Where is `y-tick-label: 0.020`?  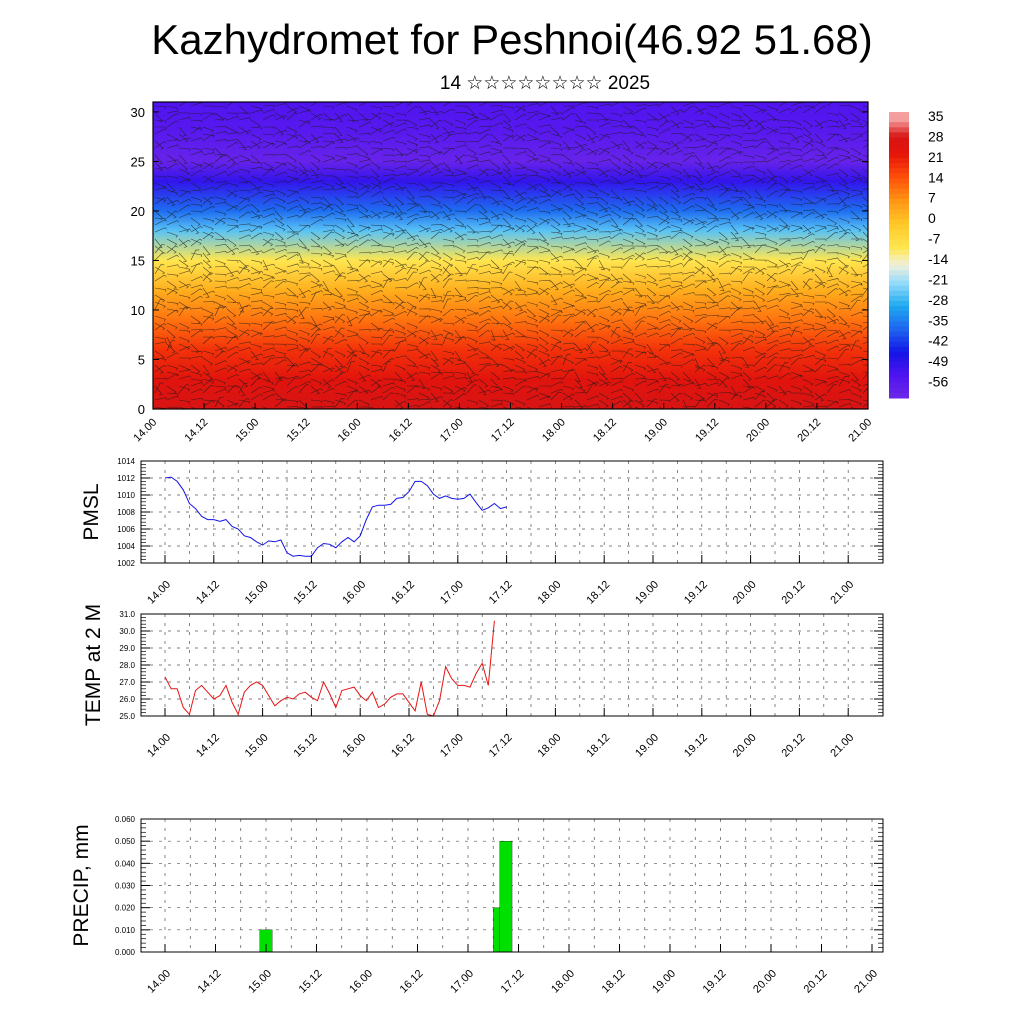
y-tick-label: 0.020 is located at coordinates (125, 908).